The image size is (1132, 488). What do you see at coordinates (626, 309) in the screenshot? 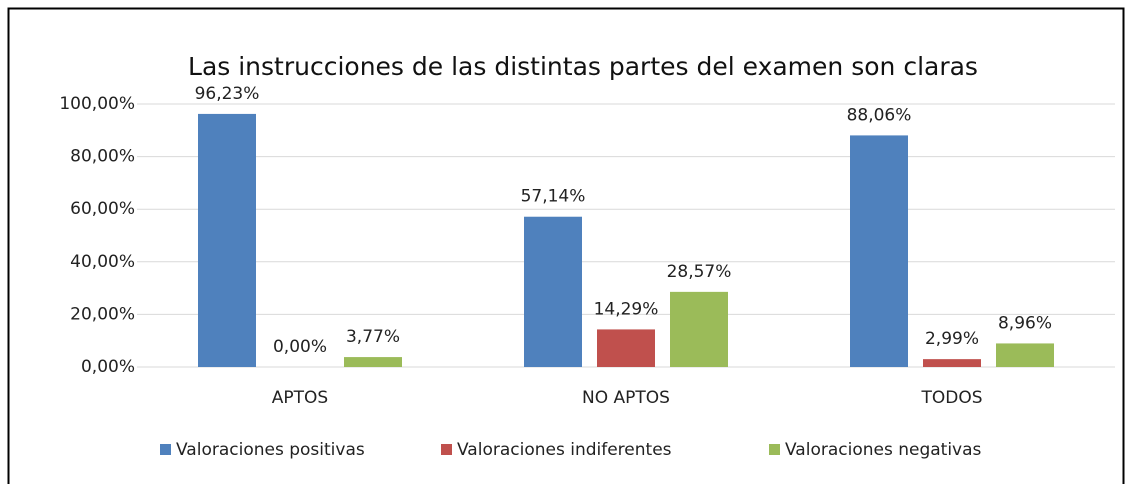
I see `data-label: 14,29%` at bounding box center [626, 309].